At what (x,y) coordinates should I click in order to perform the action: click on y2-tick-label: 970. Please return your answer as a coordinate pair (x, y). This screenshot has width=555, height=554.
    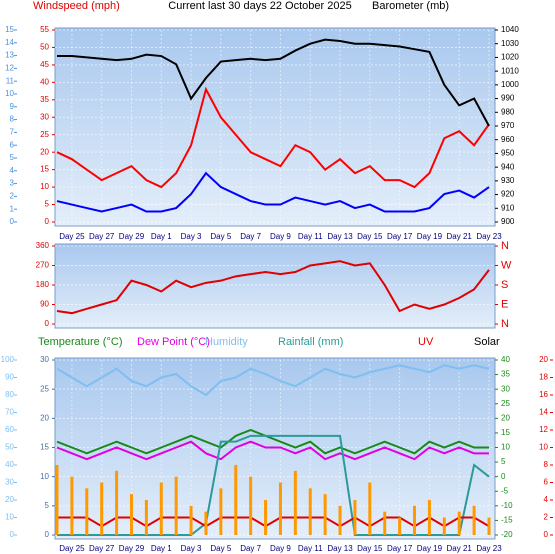
    Looking at the image, I should click on (508, 125).